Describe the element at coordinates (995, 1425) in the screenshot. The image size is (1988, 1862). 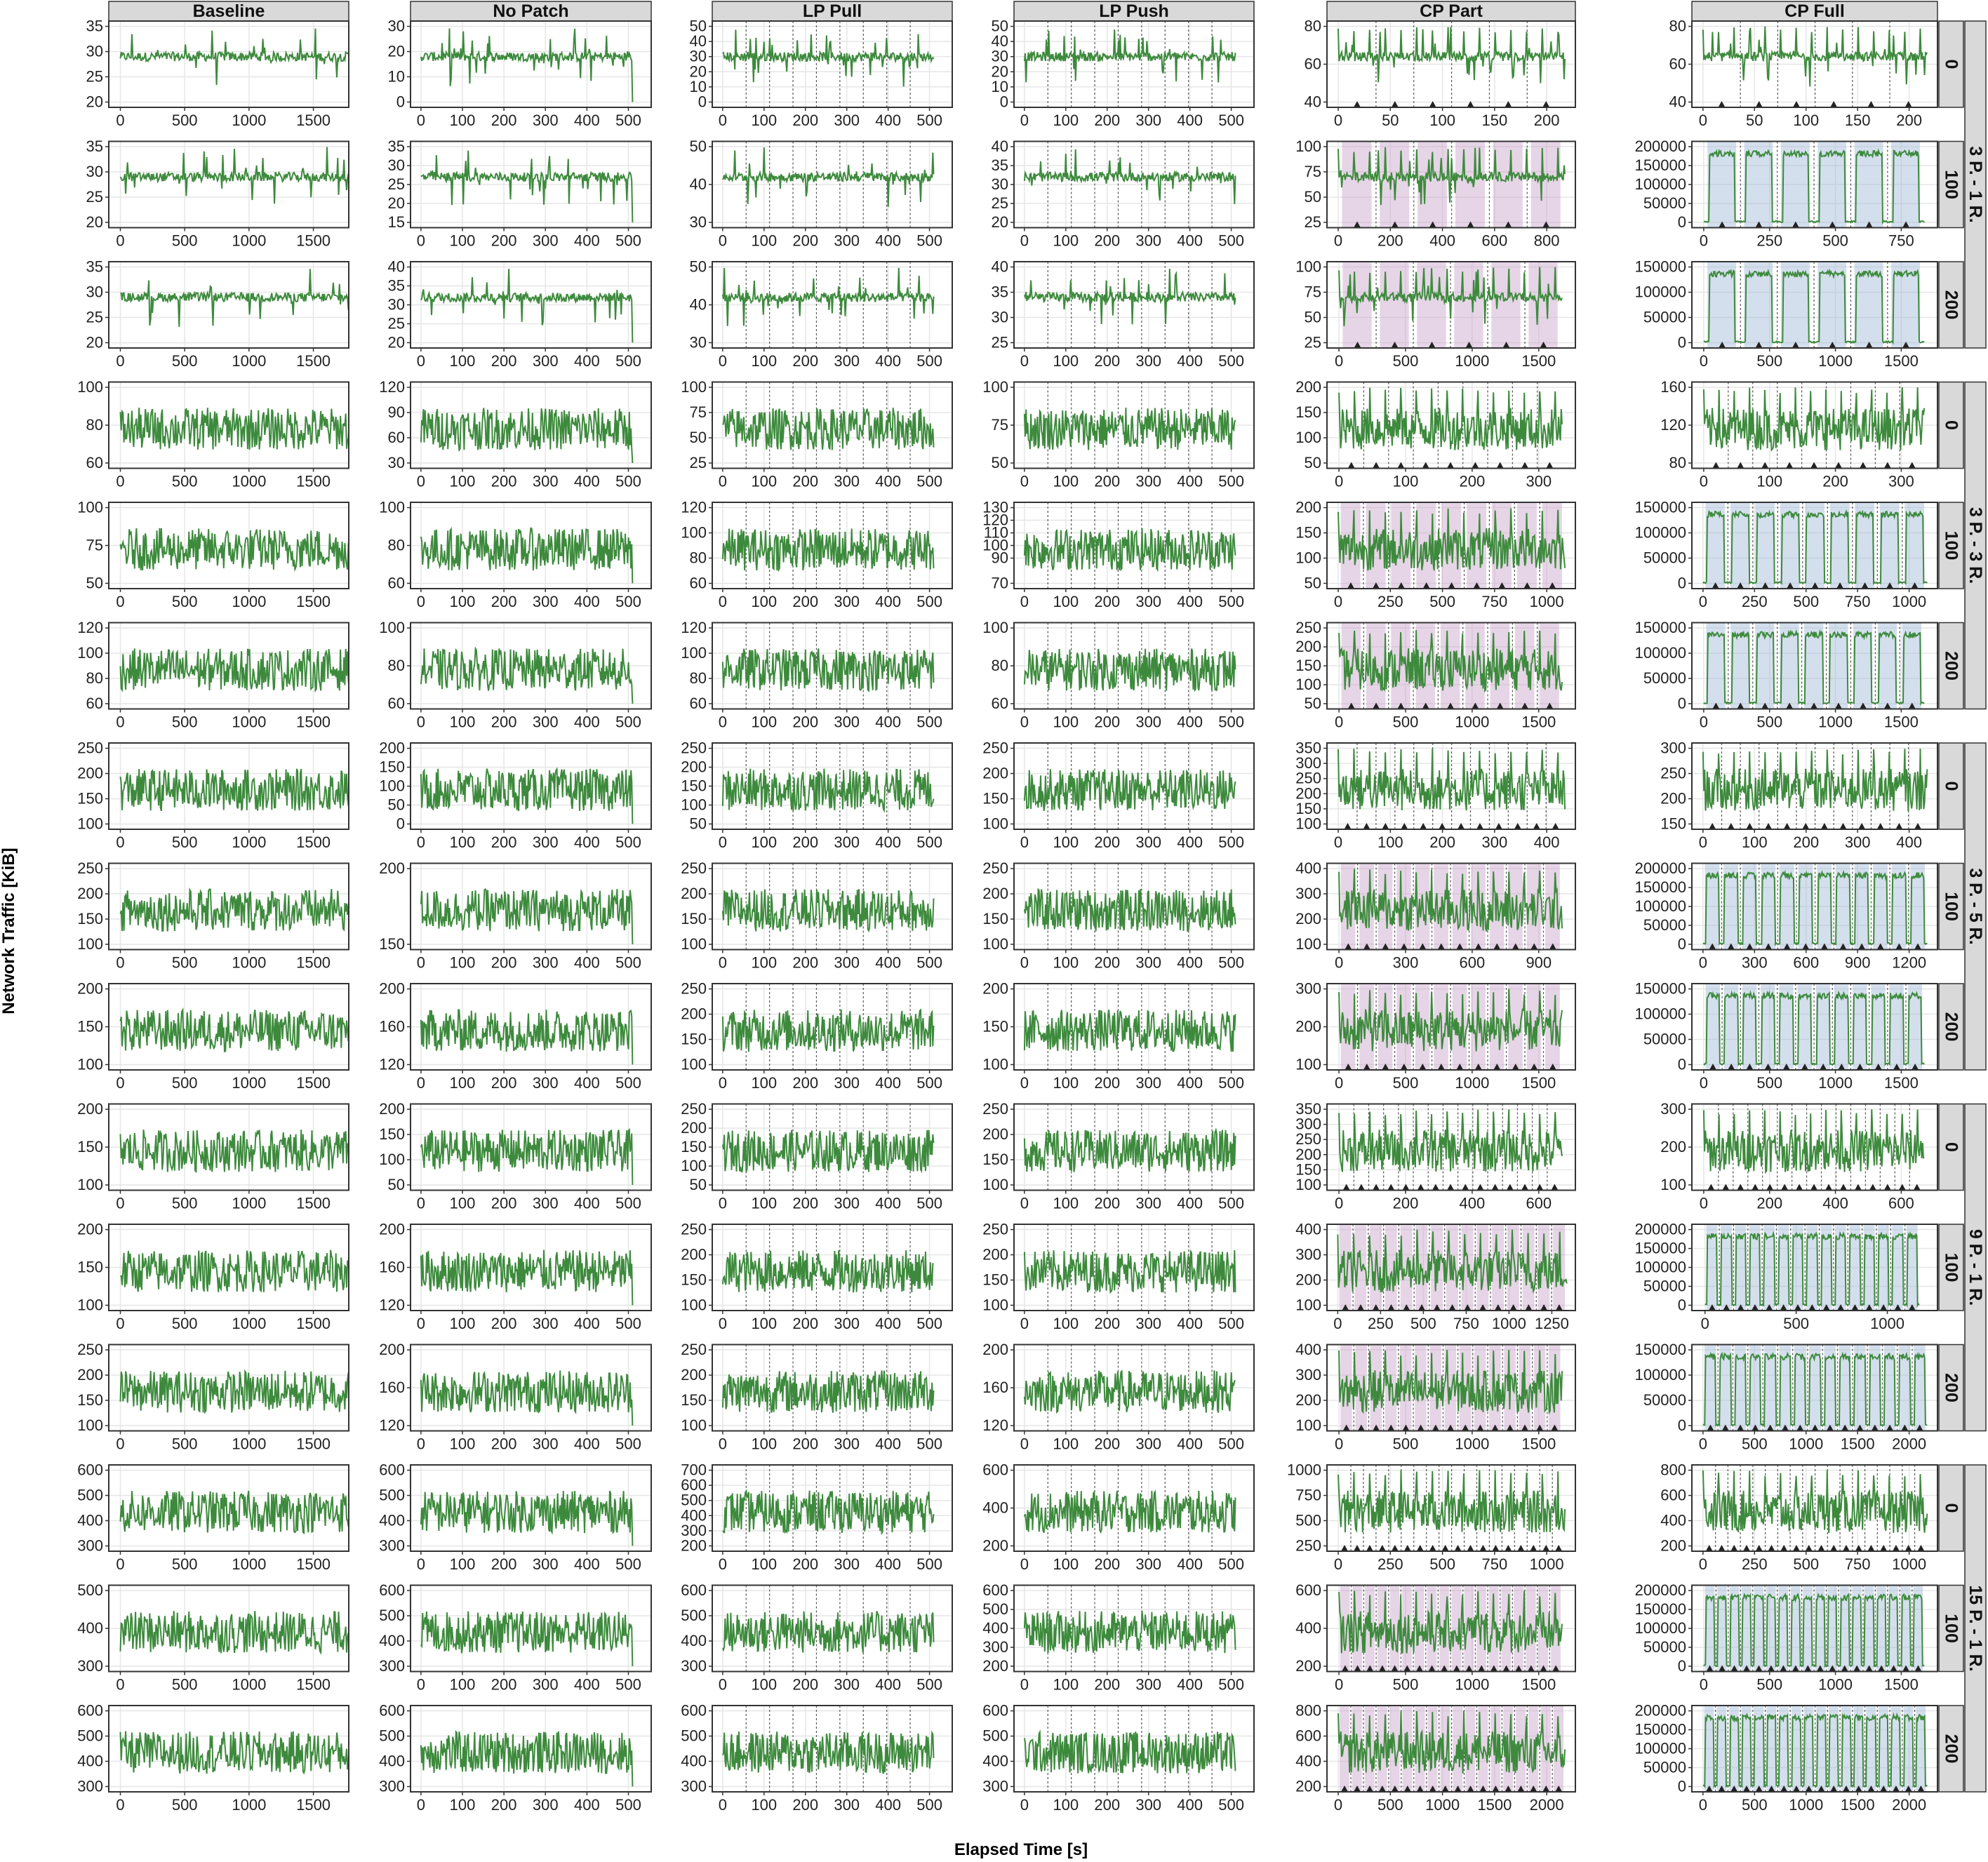
I see `y-tick-label: 120` at that location.